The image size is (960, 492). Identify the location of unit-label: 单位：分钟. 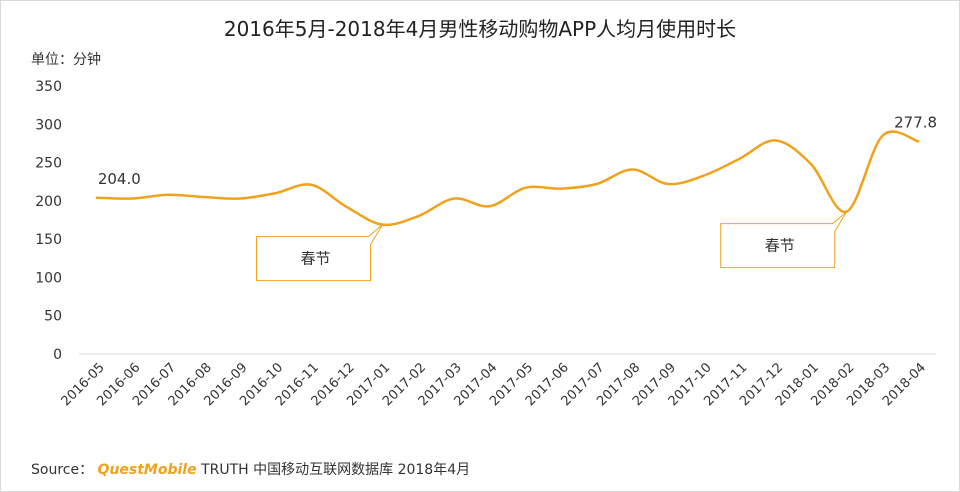
(66, 60).